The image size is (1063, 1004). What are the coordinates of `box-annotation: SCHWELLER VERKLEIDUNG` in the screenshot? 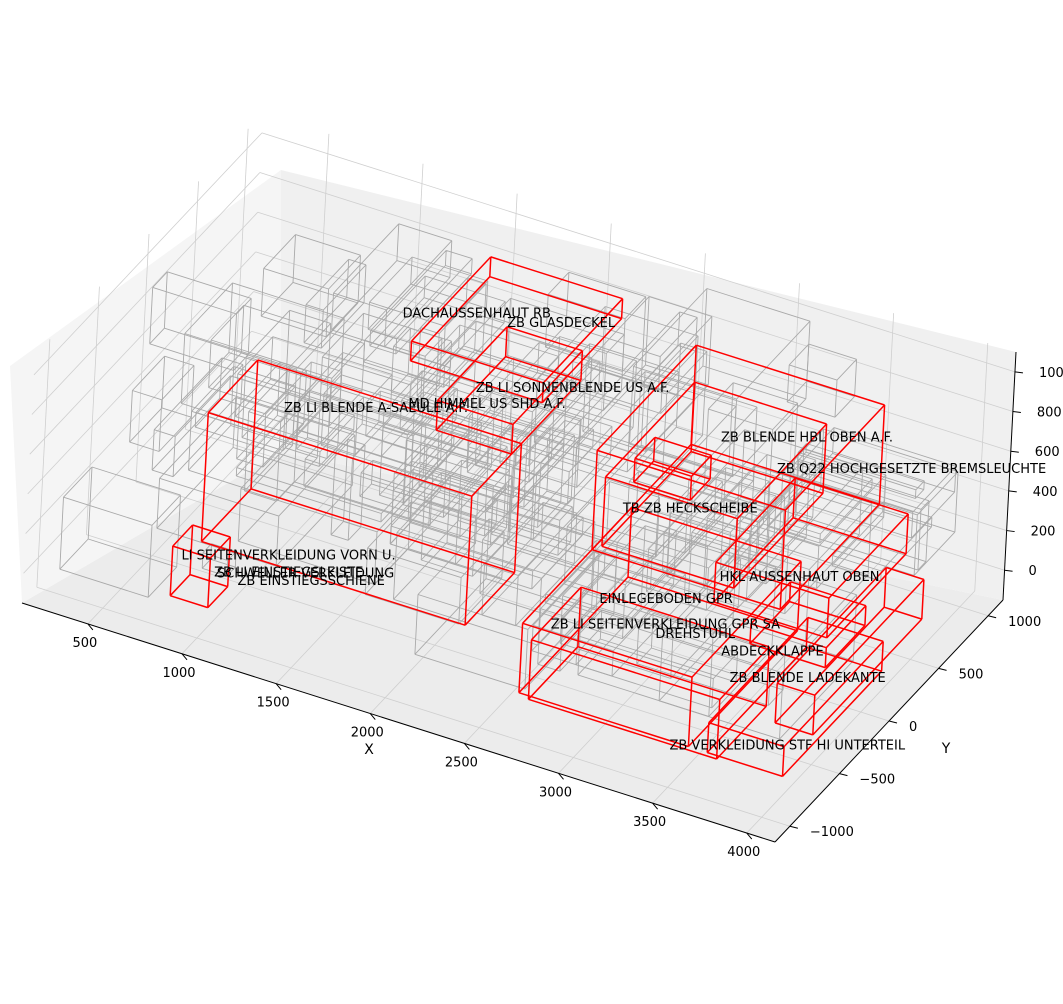 It's located at (305, 573).